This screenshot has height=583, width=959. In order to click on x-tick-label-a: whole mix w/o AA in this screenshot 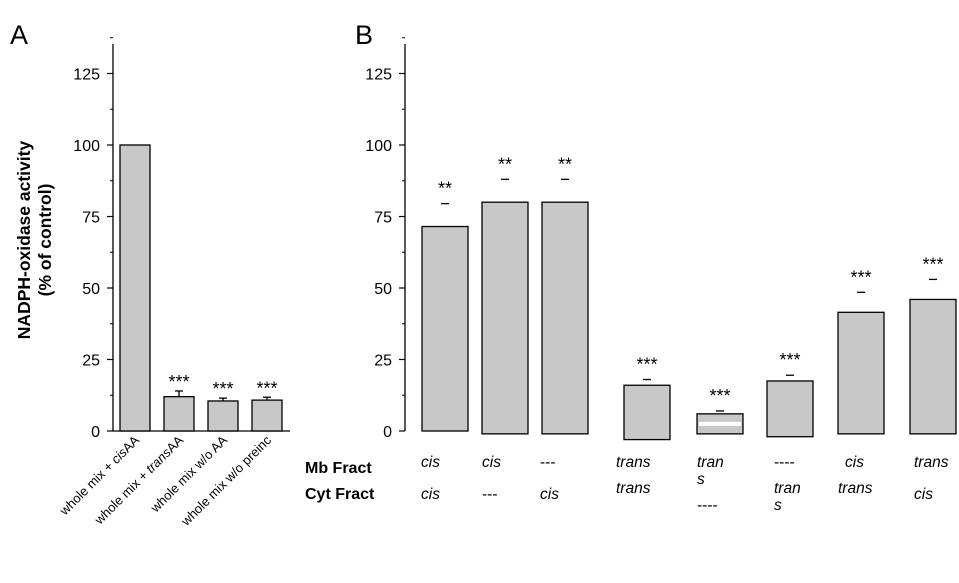, I will do `click(189, 474)`.